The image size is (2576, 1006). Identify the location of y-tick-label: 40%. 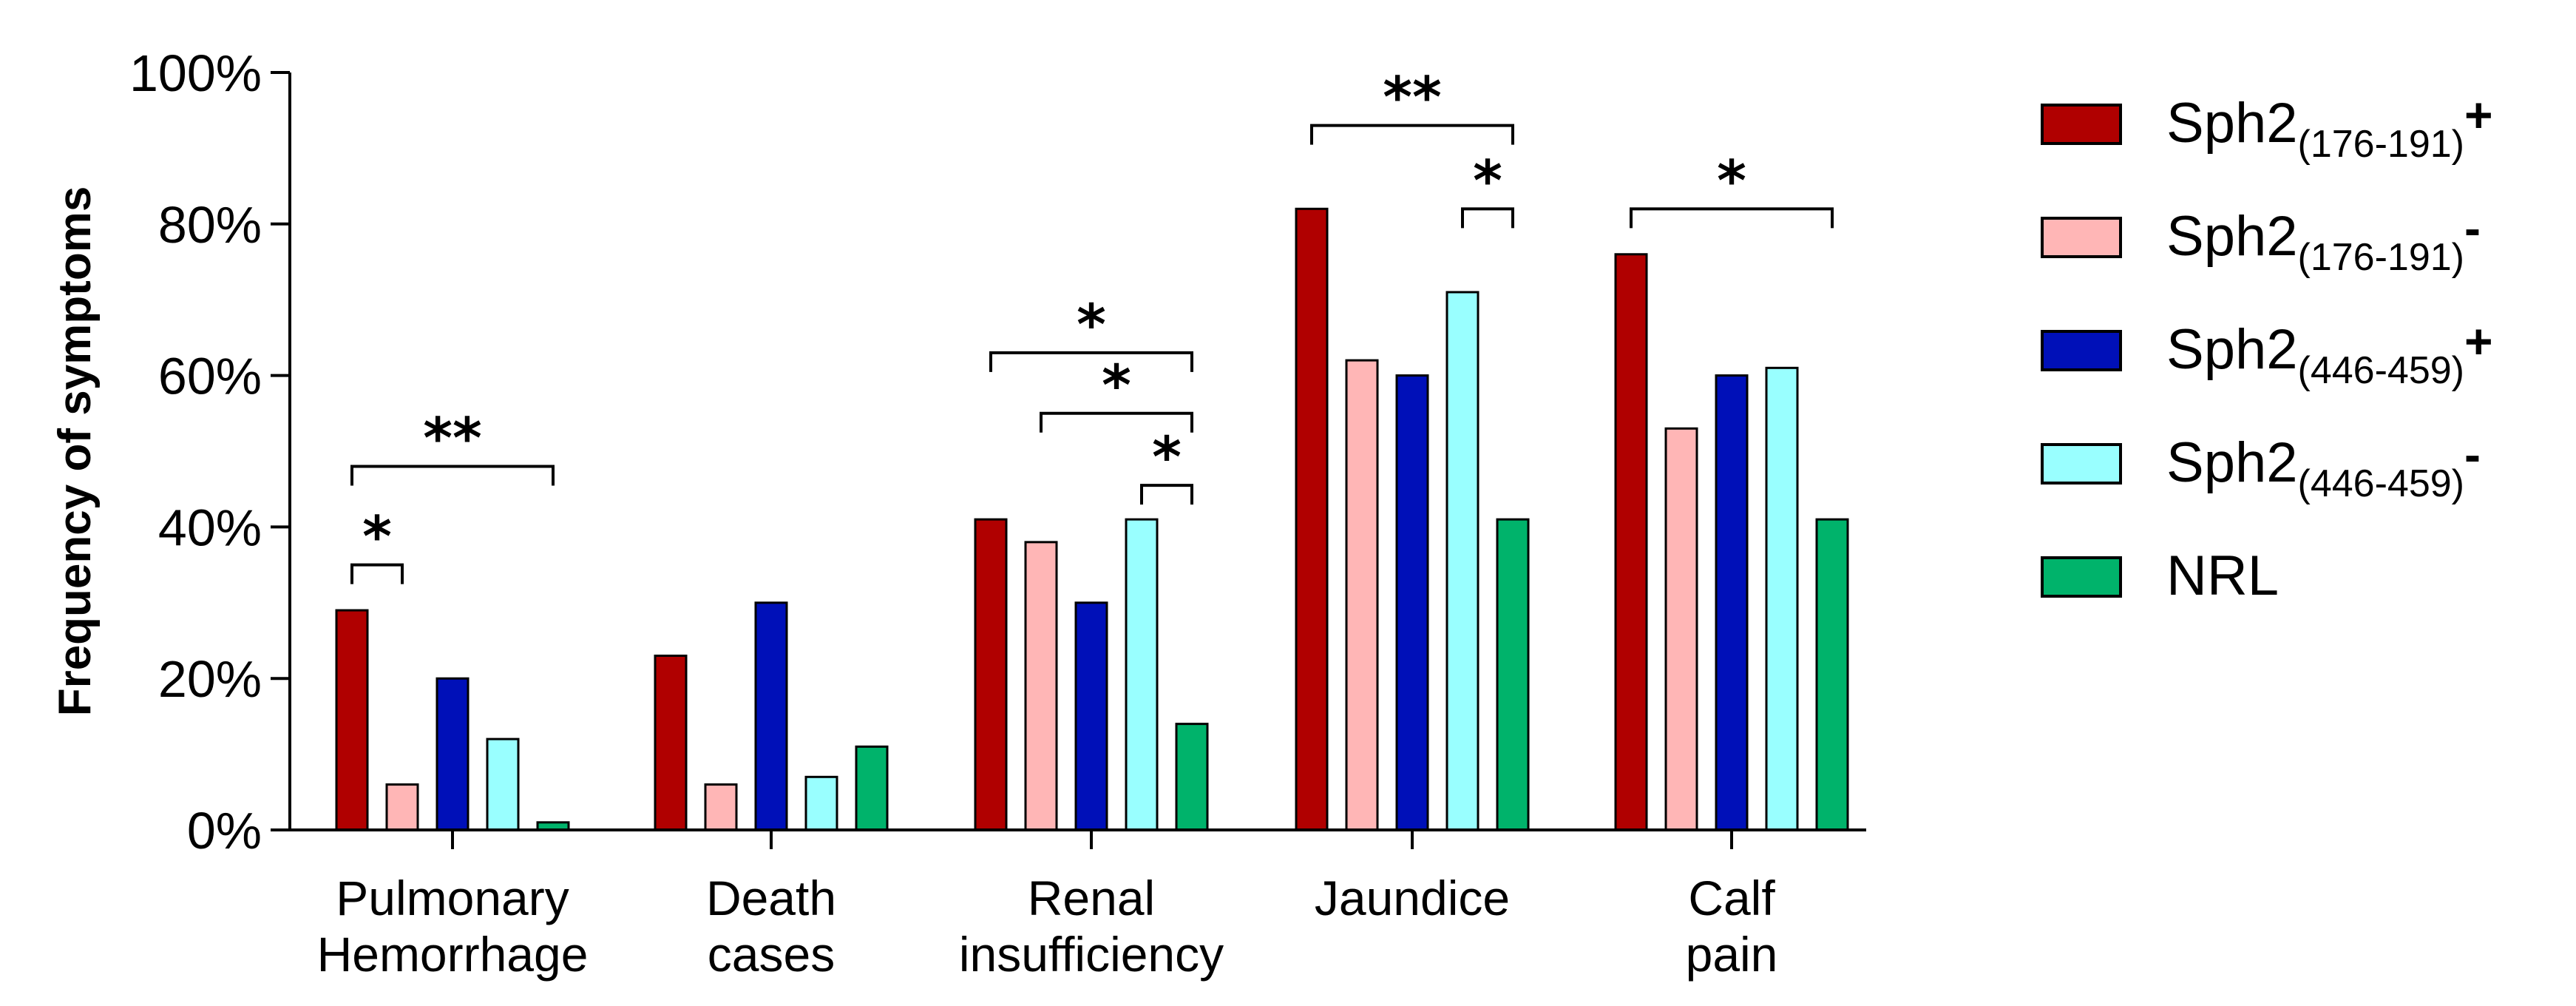
(210, 527).